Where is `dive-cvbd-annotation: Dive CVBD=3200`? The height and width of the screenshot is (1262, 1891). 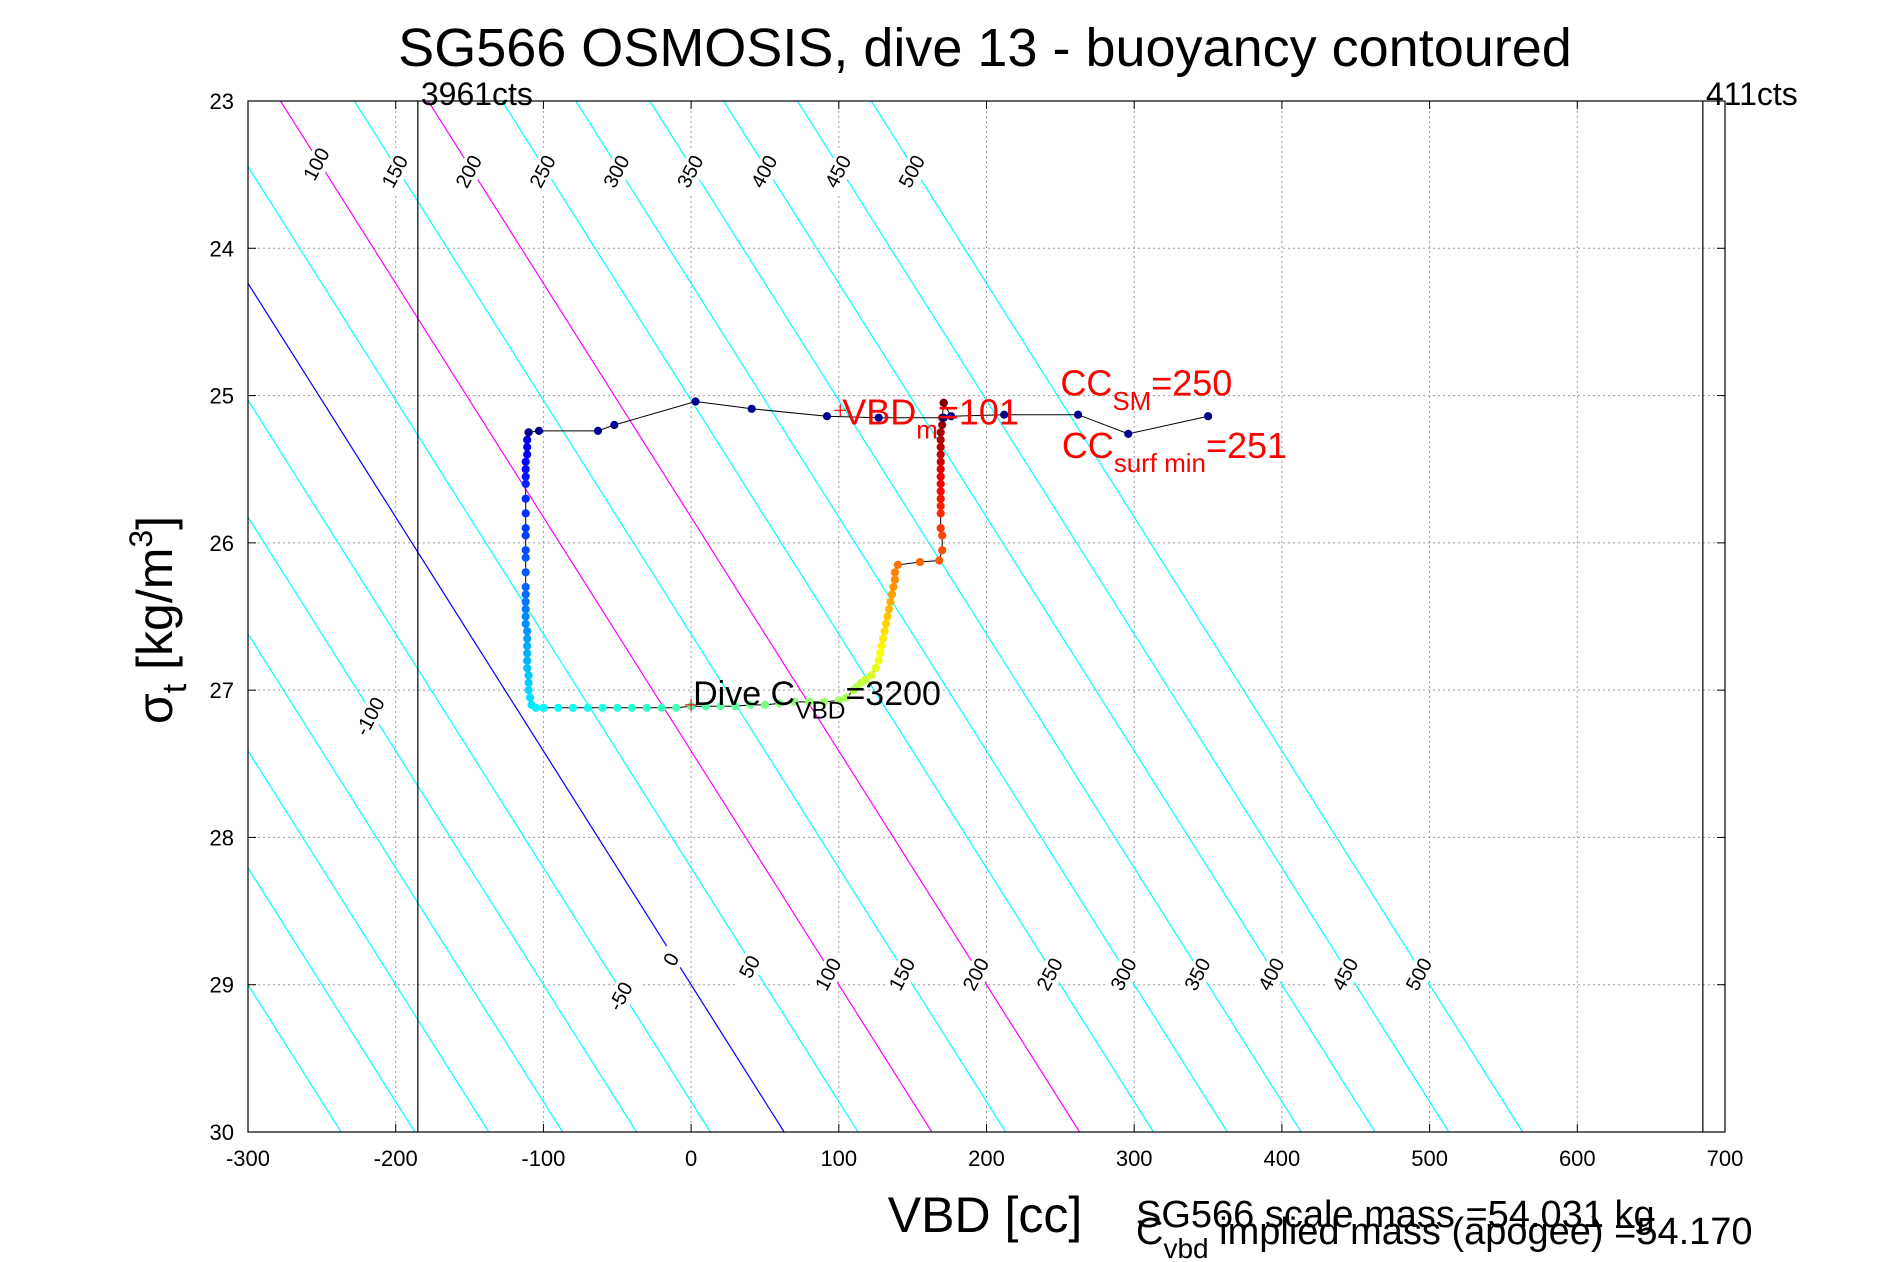 dive-cvbd-annotation: Dive CVBD=3200 is located at coordinates (817, 700).